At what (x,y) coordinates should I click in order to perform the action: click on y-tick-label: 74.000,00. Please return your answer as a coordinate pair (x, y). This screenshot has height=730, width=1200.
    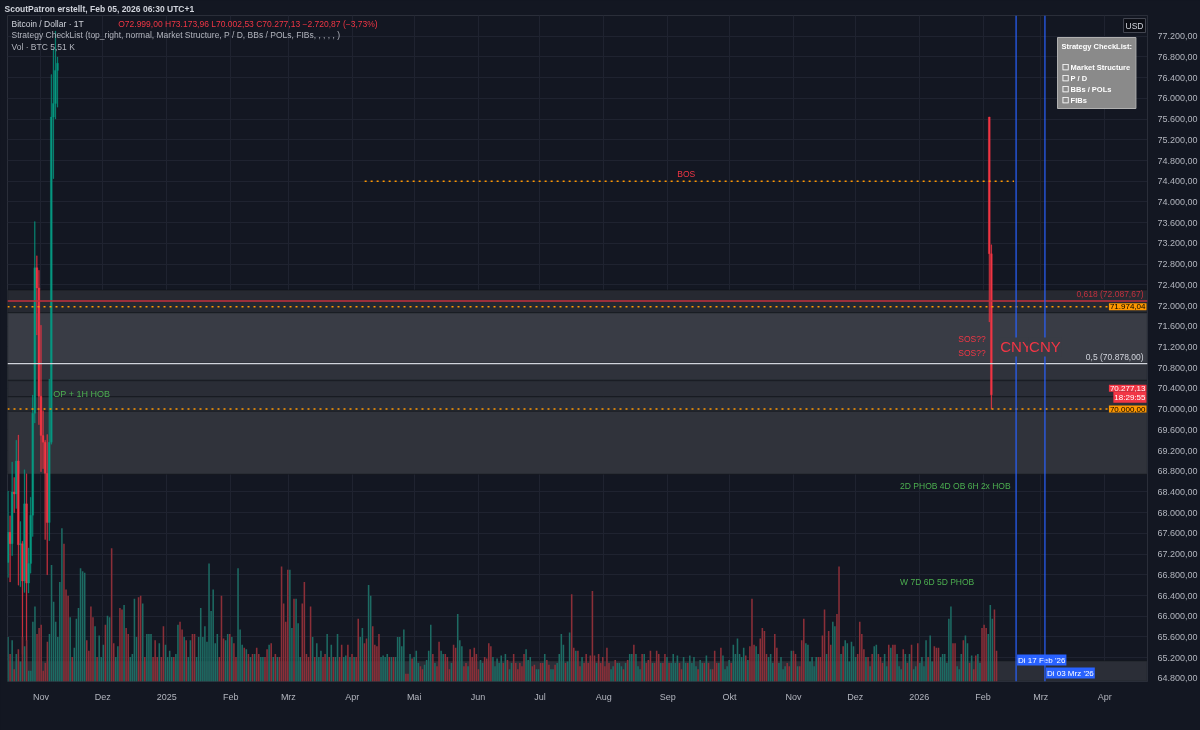
    Looking at the image, I should click on (1177, 201).